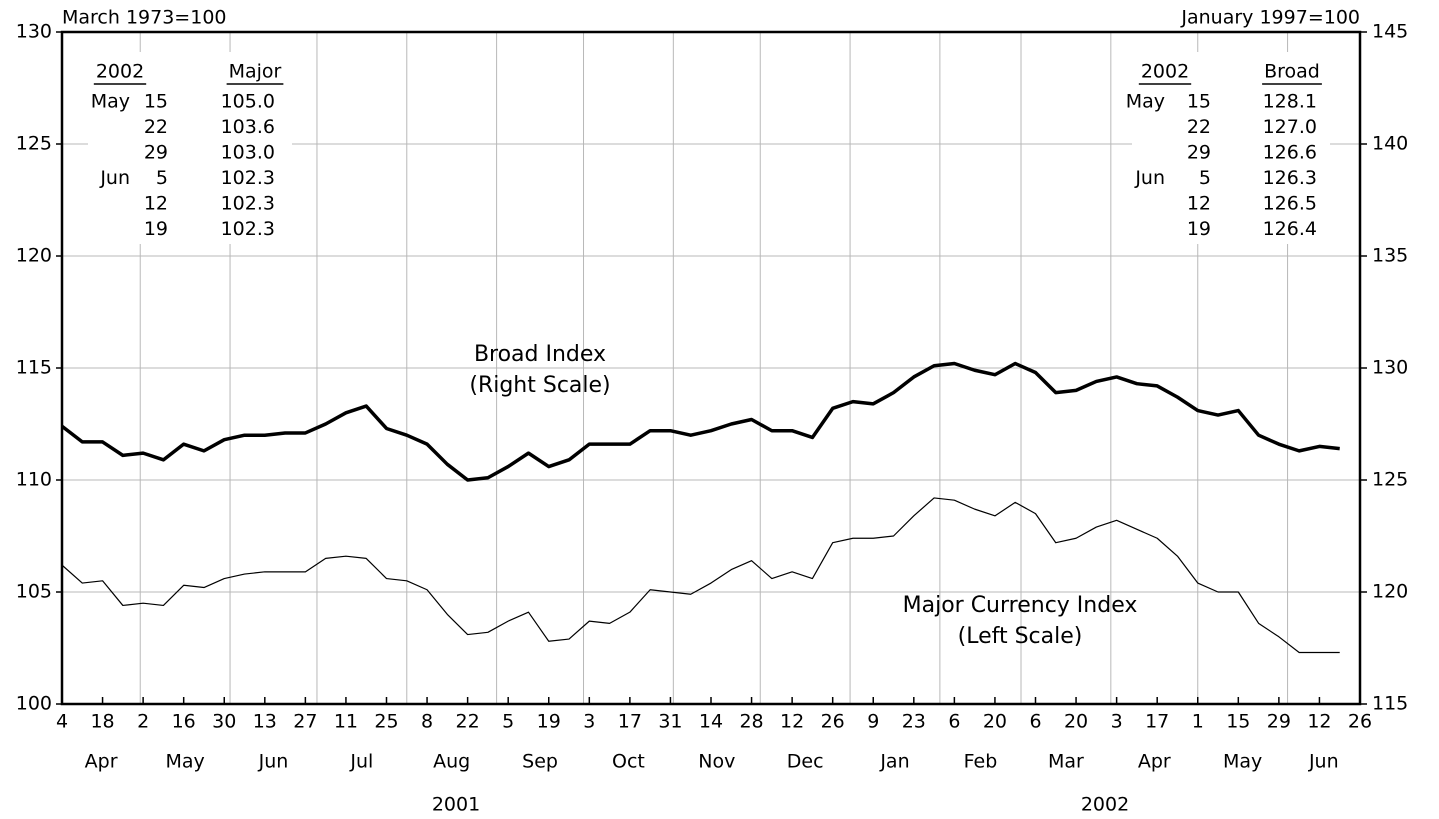 The width and height of the screenshot is (1439, 819). I want to click on x-tick-label: 9, so click(873, 722).